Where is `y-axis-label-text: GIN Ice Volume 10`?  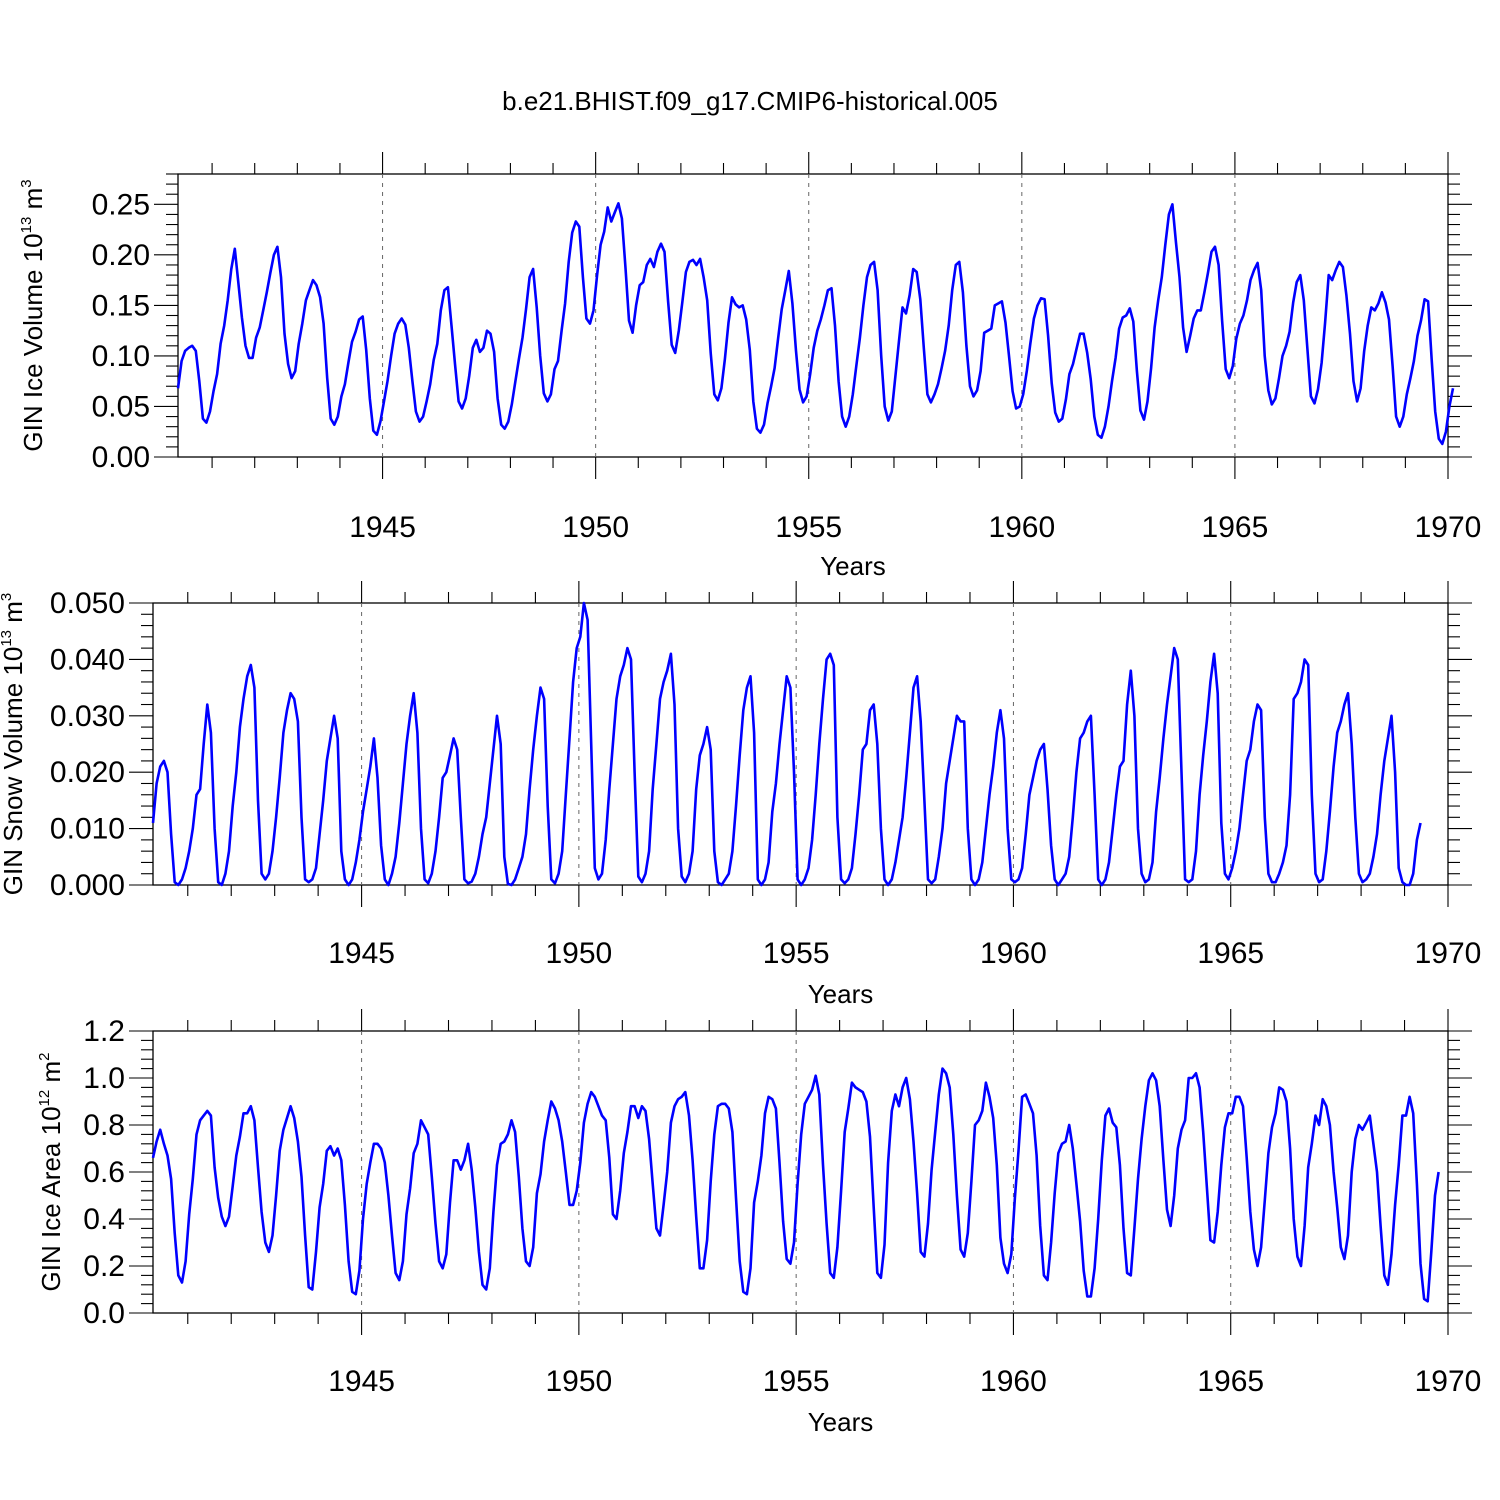 y-axis-label-text: GIN Ice Volume 10 is located at coordinates (33, 342).